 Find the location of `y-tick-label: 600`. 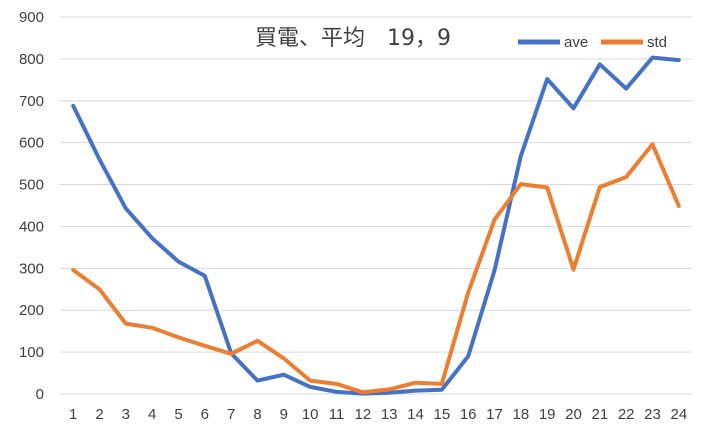

y-tick-label: 600 is located at coordinates (31, 143).